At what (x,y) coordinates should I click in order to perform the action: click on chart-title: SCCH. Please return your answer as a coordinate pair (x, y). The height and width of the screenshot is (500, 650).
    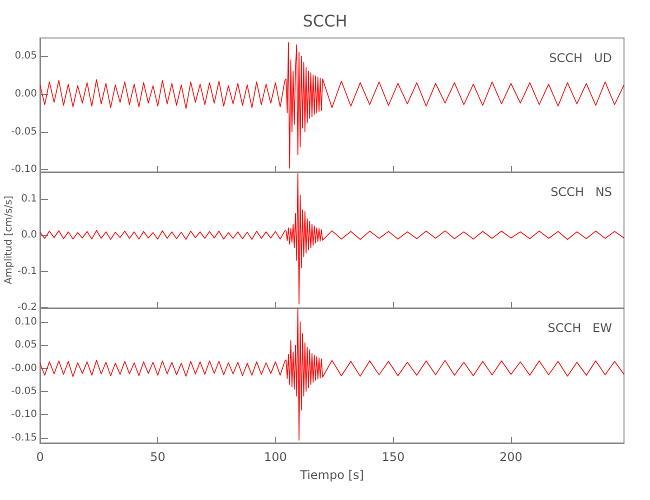
    Looking at the image, I should click on (325, 21).